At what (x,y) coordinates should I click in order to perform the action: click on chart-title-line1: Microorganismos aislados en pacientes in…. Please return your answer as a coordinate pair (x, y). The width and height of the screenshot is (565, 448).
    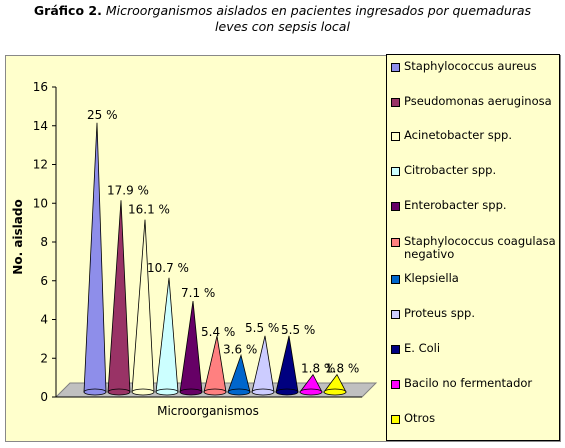
    Looking at the image, I should click on (318, 10).